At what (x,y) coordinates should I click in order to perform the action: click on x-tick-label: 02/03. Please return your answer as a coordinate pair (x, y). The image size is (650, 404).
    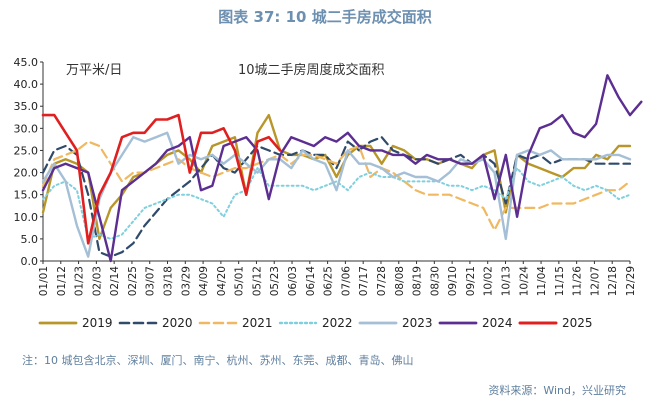
    Looking at the image, I should click on (97, 281).